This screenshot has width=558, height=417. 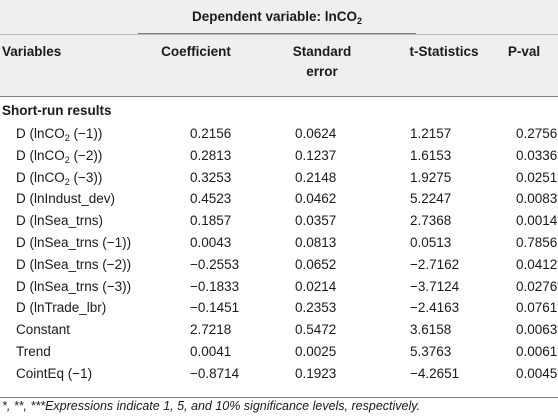 I want to click on cell-t-statistic: 1.2157, so click(x=431, y=133).